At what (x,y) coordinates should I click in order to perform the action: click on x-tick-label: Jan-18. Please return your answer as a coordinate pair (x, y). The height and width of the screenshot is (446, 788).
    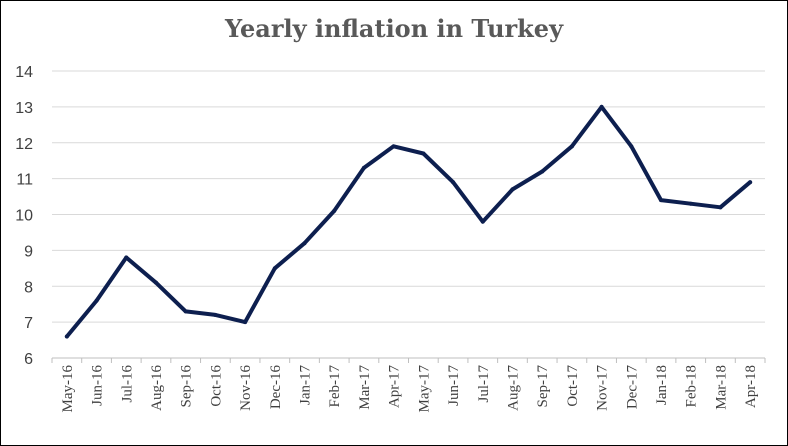
    Looking at the image, I should click on (662, 385).